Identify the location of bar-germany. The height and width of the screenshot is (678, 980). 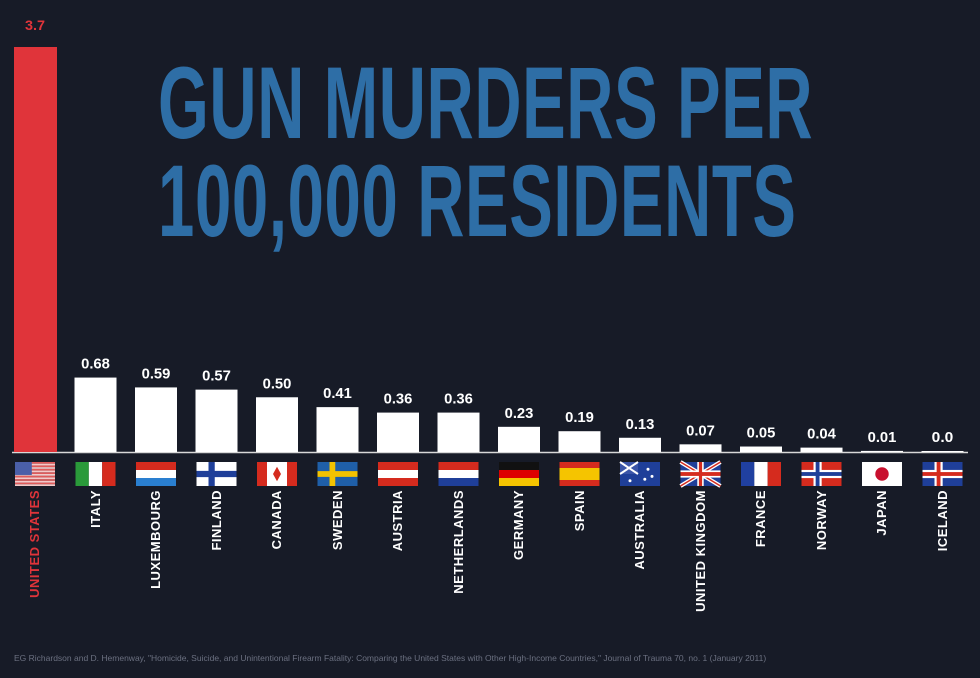
(519, 439).